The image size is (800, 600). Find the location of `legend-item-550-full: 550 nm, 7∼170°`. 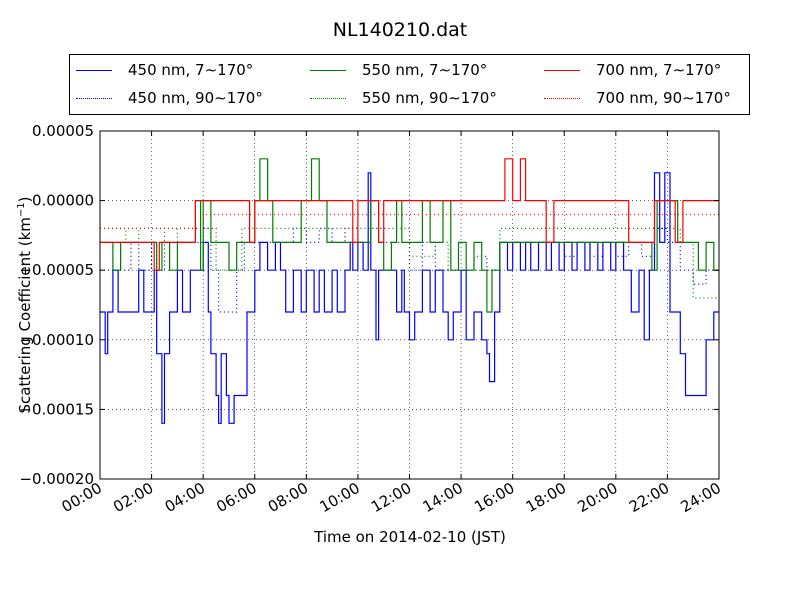

legend-item-550-full: 550 nm, 7∼170° is located at coordinates (398, 70).